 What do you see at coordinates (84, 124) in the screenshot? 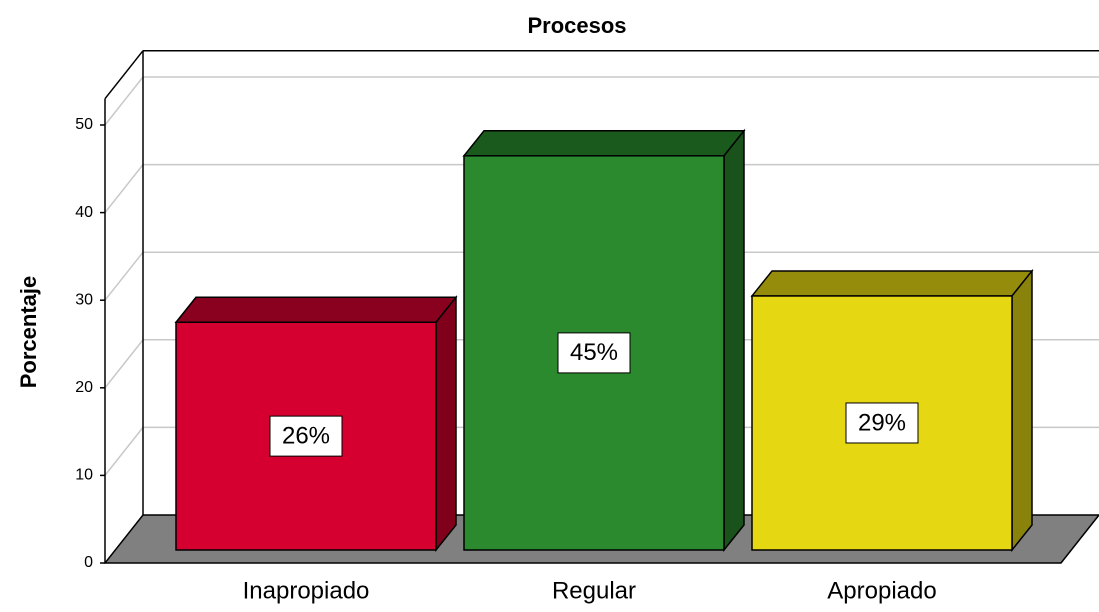
I see `y-tick-label: 50` at bounding box center [84, 124].